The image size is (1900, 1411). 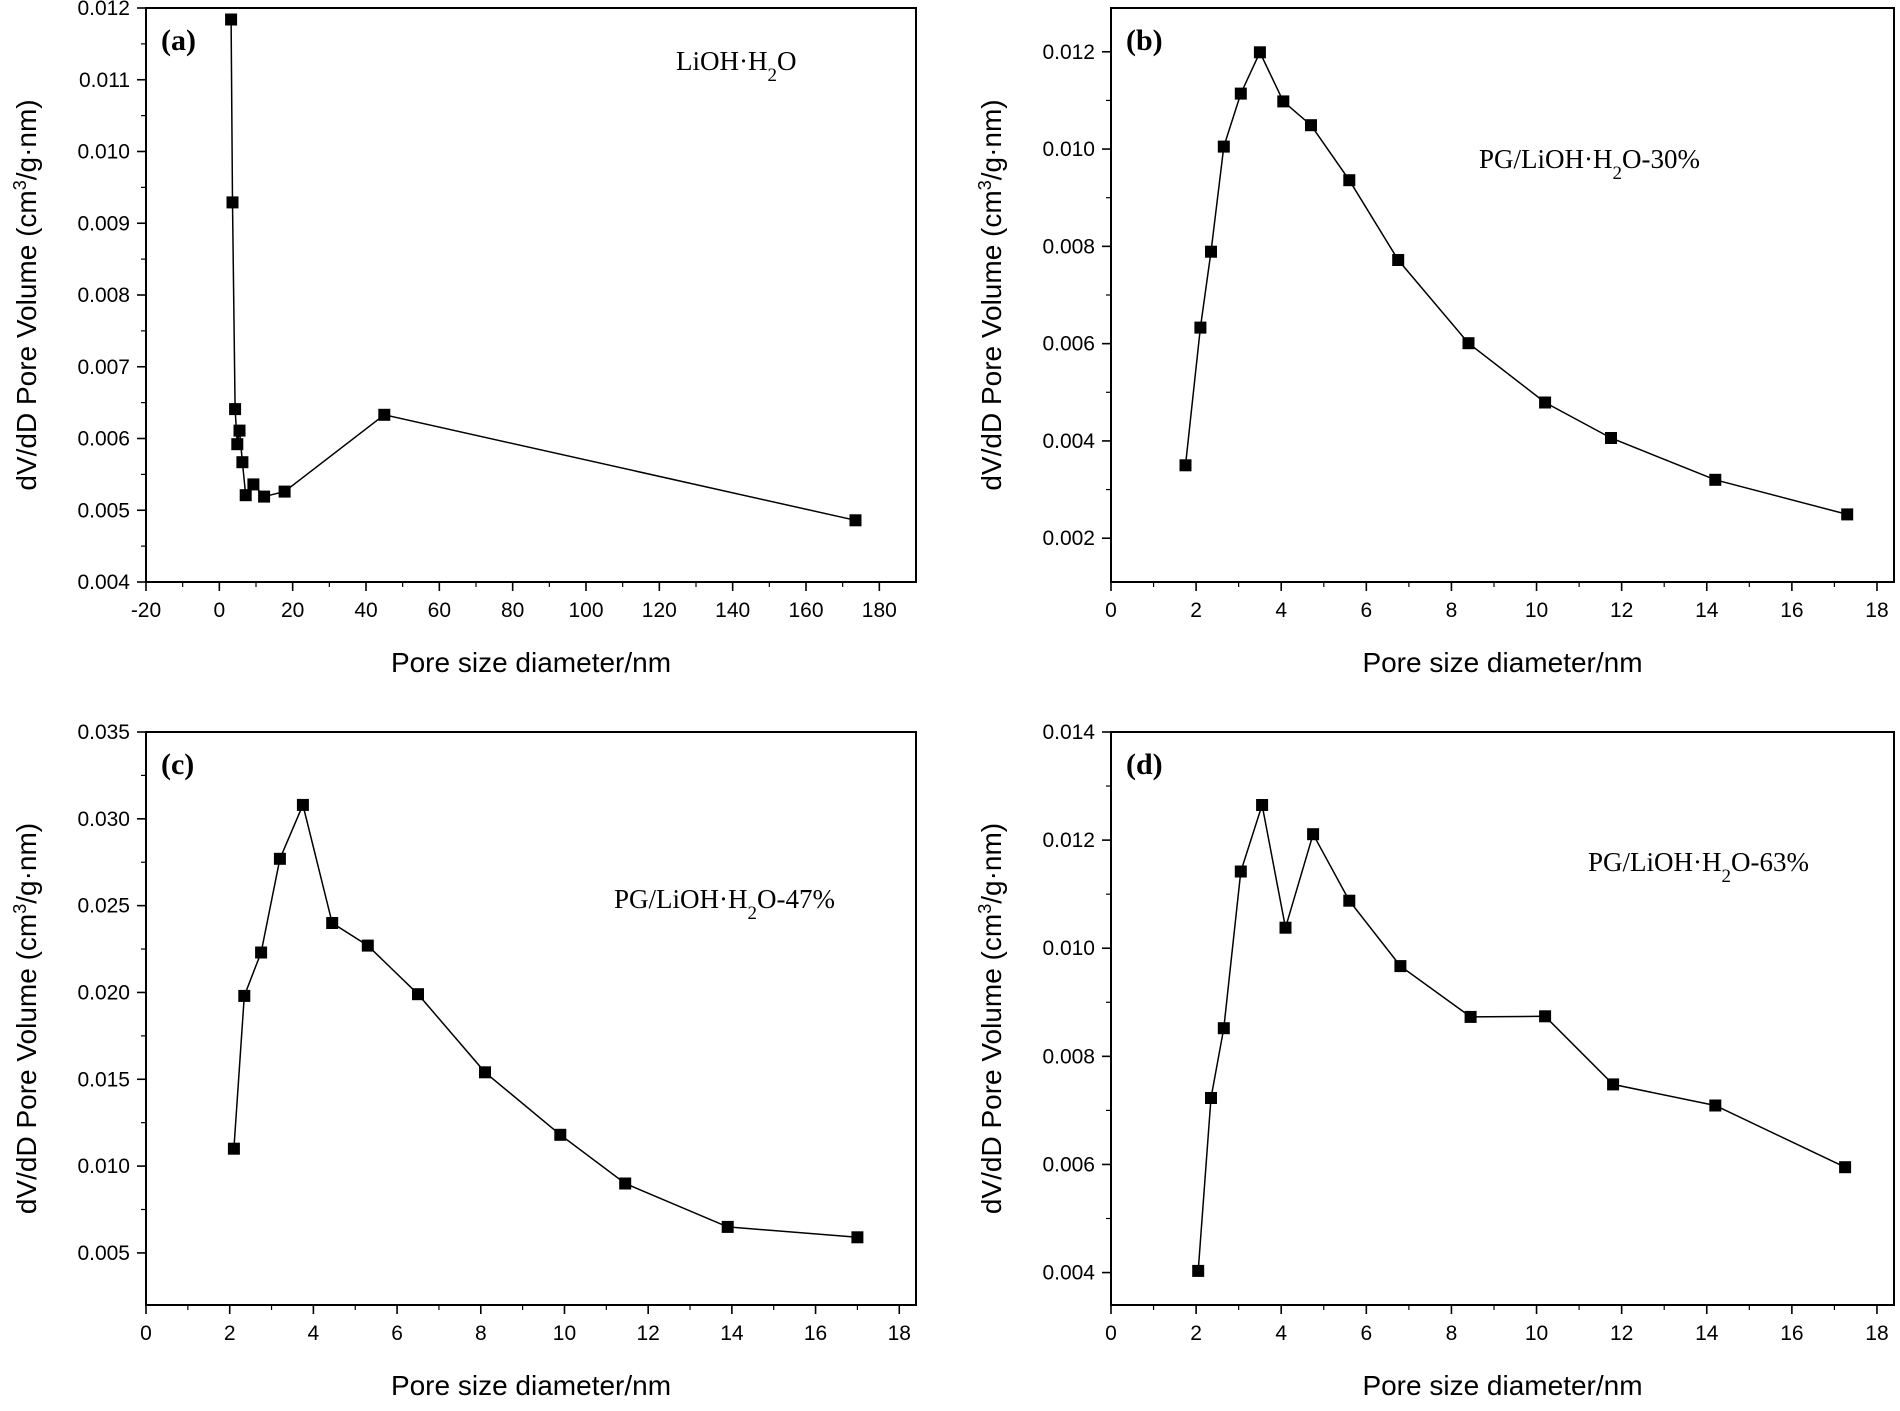 What do you see at coordinates (815, 1333) in the screenshot?
I see `panel-c-x-tick-label: 16` at bounding box center [815, 1333].